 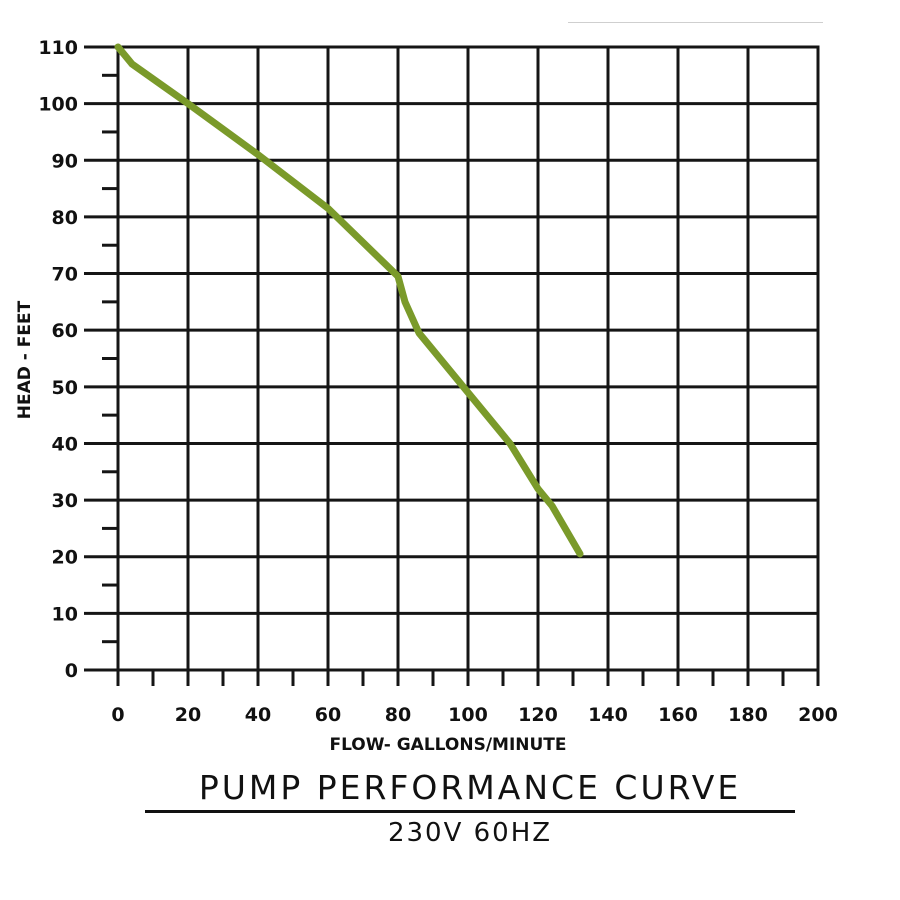 I want to click on y-tick-label-50: 50, so click(x=65, y=388).